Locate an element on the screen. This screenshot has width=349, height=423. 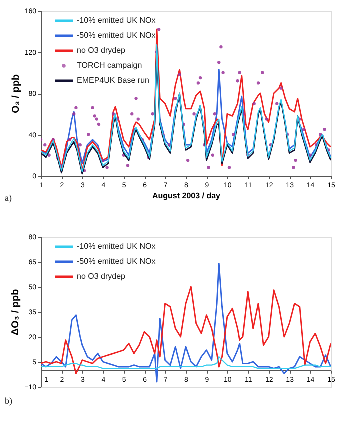
text: a) is located at coordinates (8, 198).